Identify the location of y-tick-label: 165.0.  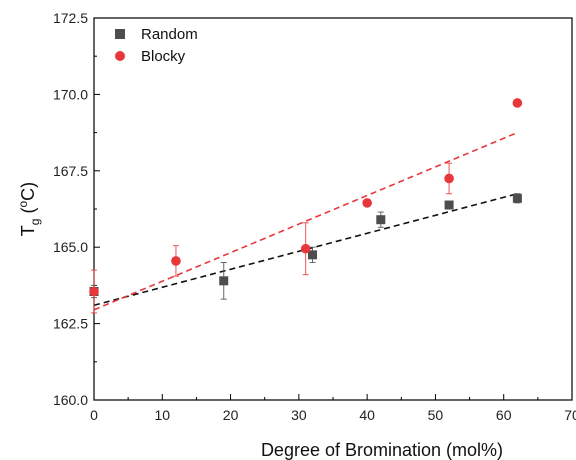
(70, 247).